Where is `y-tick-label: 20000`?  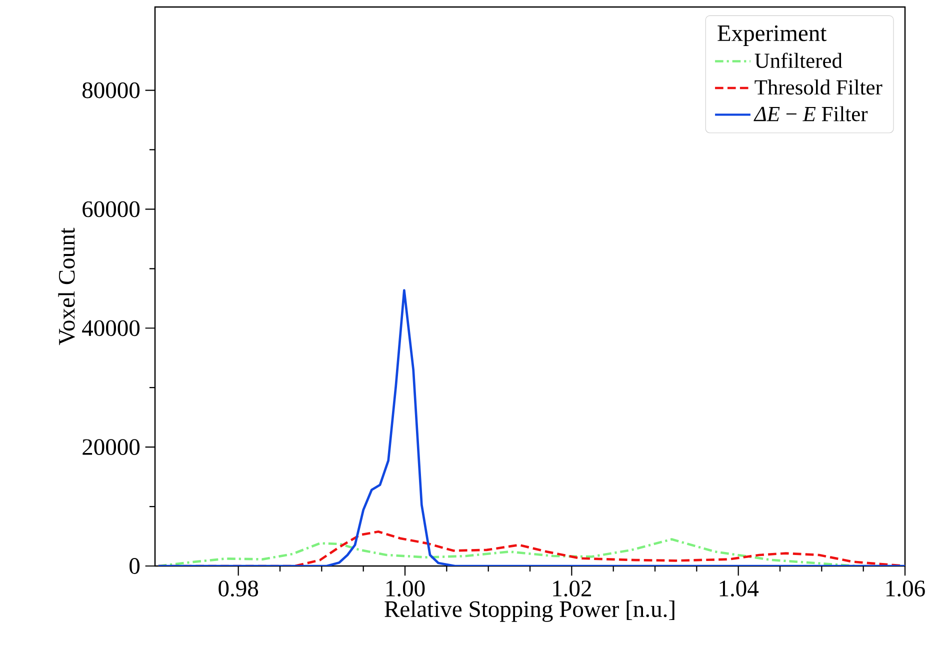 y-tick-label: 20000 is located at coordinates (111, 447).